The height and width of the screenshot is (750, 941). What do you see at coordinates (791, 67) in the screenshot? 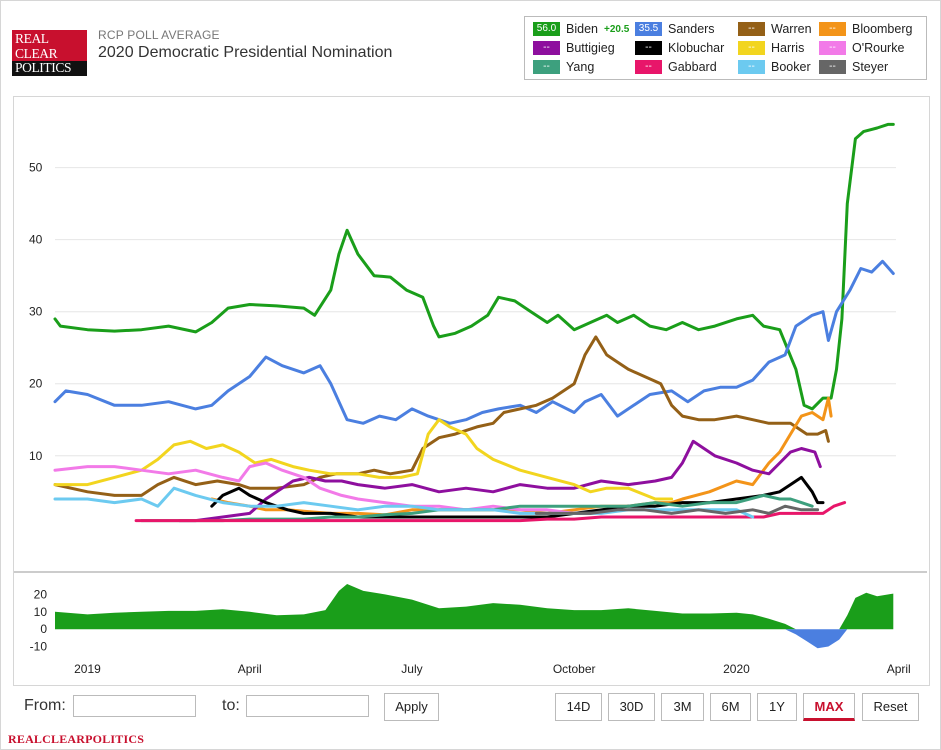
I see `legend-label: Booker` at bounding box center [791, 67].